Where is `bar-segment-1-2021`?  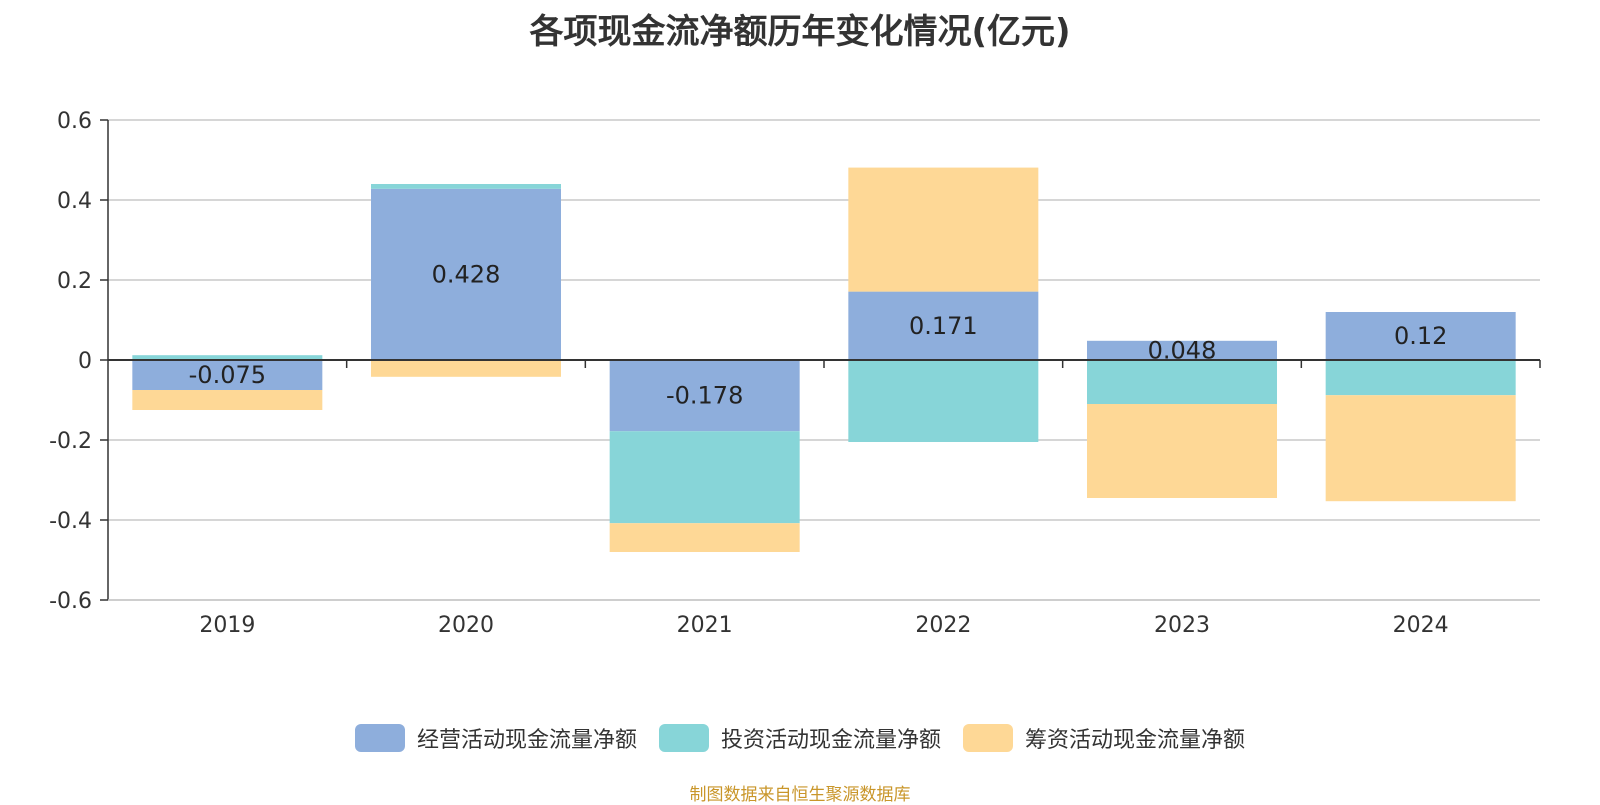 bar-segment-1-2021 is located at coordinates (704, 396).